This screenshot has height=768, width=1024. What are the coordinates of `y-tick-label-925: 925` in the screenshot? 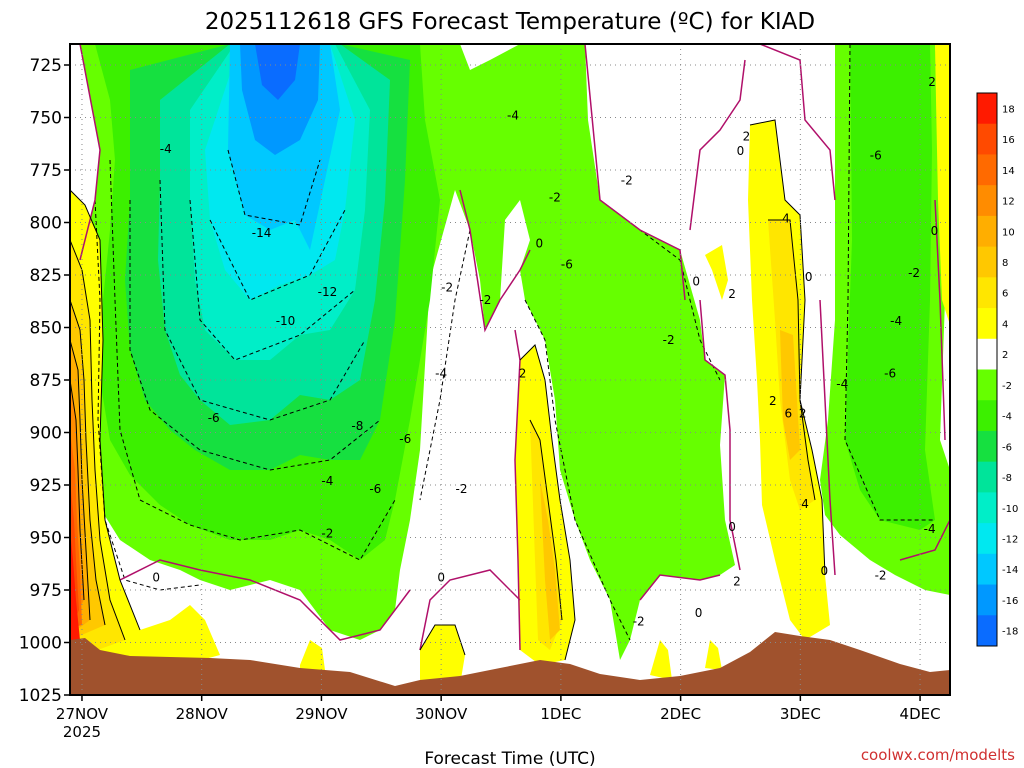 It's located at (46, 486).